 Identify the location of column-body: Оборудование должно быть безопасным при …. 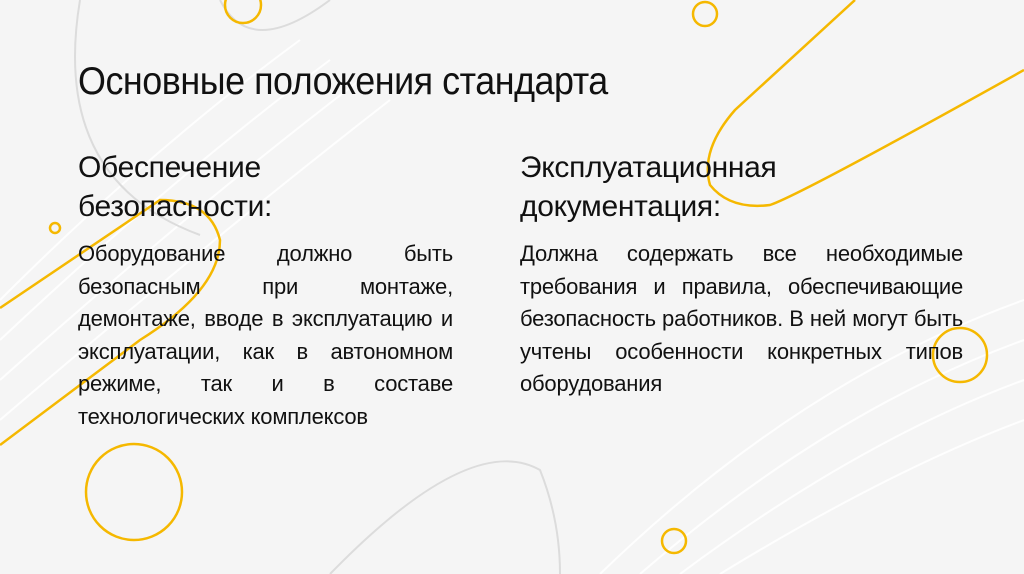
(265, 335).